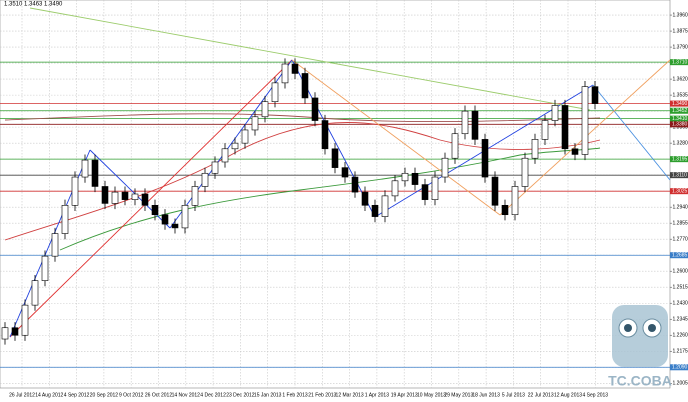 The height and width of the screenshot is (402, 688). I want to click on level-label: 1.3380, so click(680, 125).